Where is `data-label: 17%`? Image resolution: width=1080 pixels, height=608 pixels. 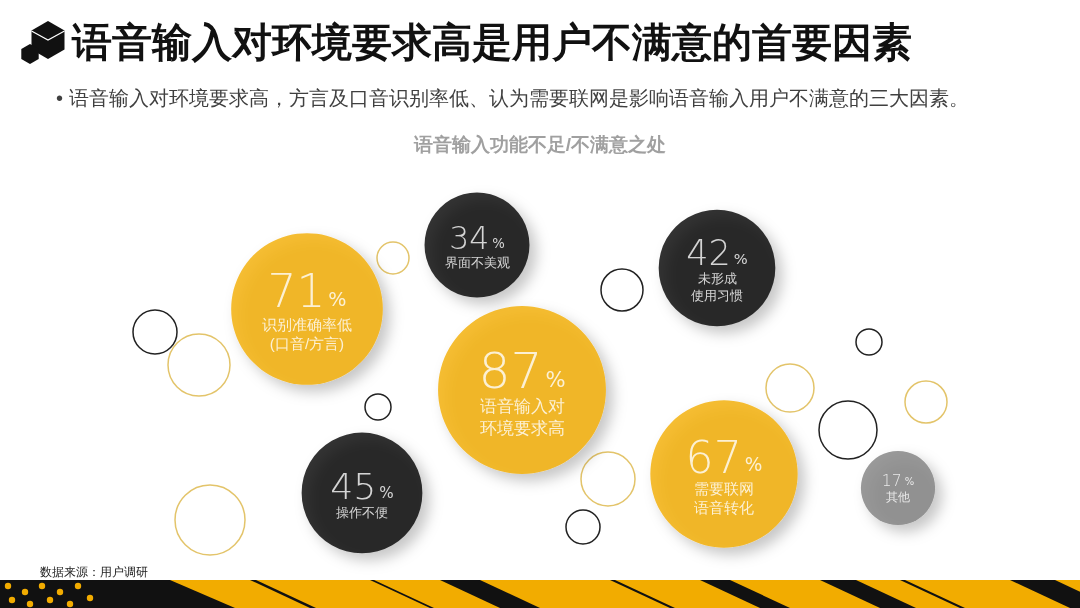
data-label: 17% is located at coordinates (898, 480).